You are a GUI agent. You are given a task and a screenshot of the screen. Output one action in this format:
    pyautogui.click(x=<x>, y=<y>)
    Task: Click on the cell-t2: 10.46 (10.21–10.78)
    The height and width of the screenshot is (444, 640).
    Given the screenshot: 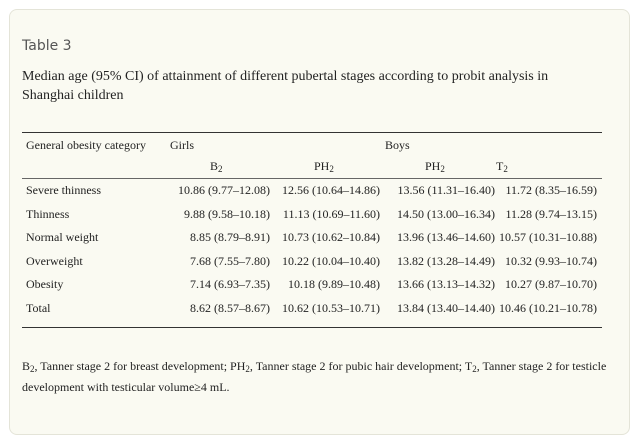 What is the action you would take?
    pyautogui.click(x=548, y=307)
    